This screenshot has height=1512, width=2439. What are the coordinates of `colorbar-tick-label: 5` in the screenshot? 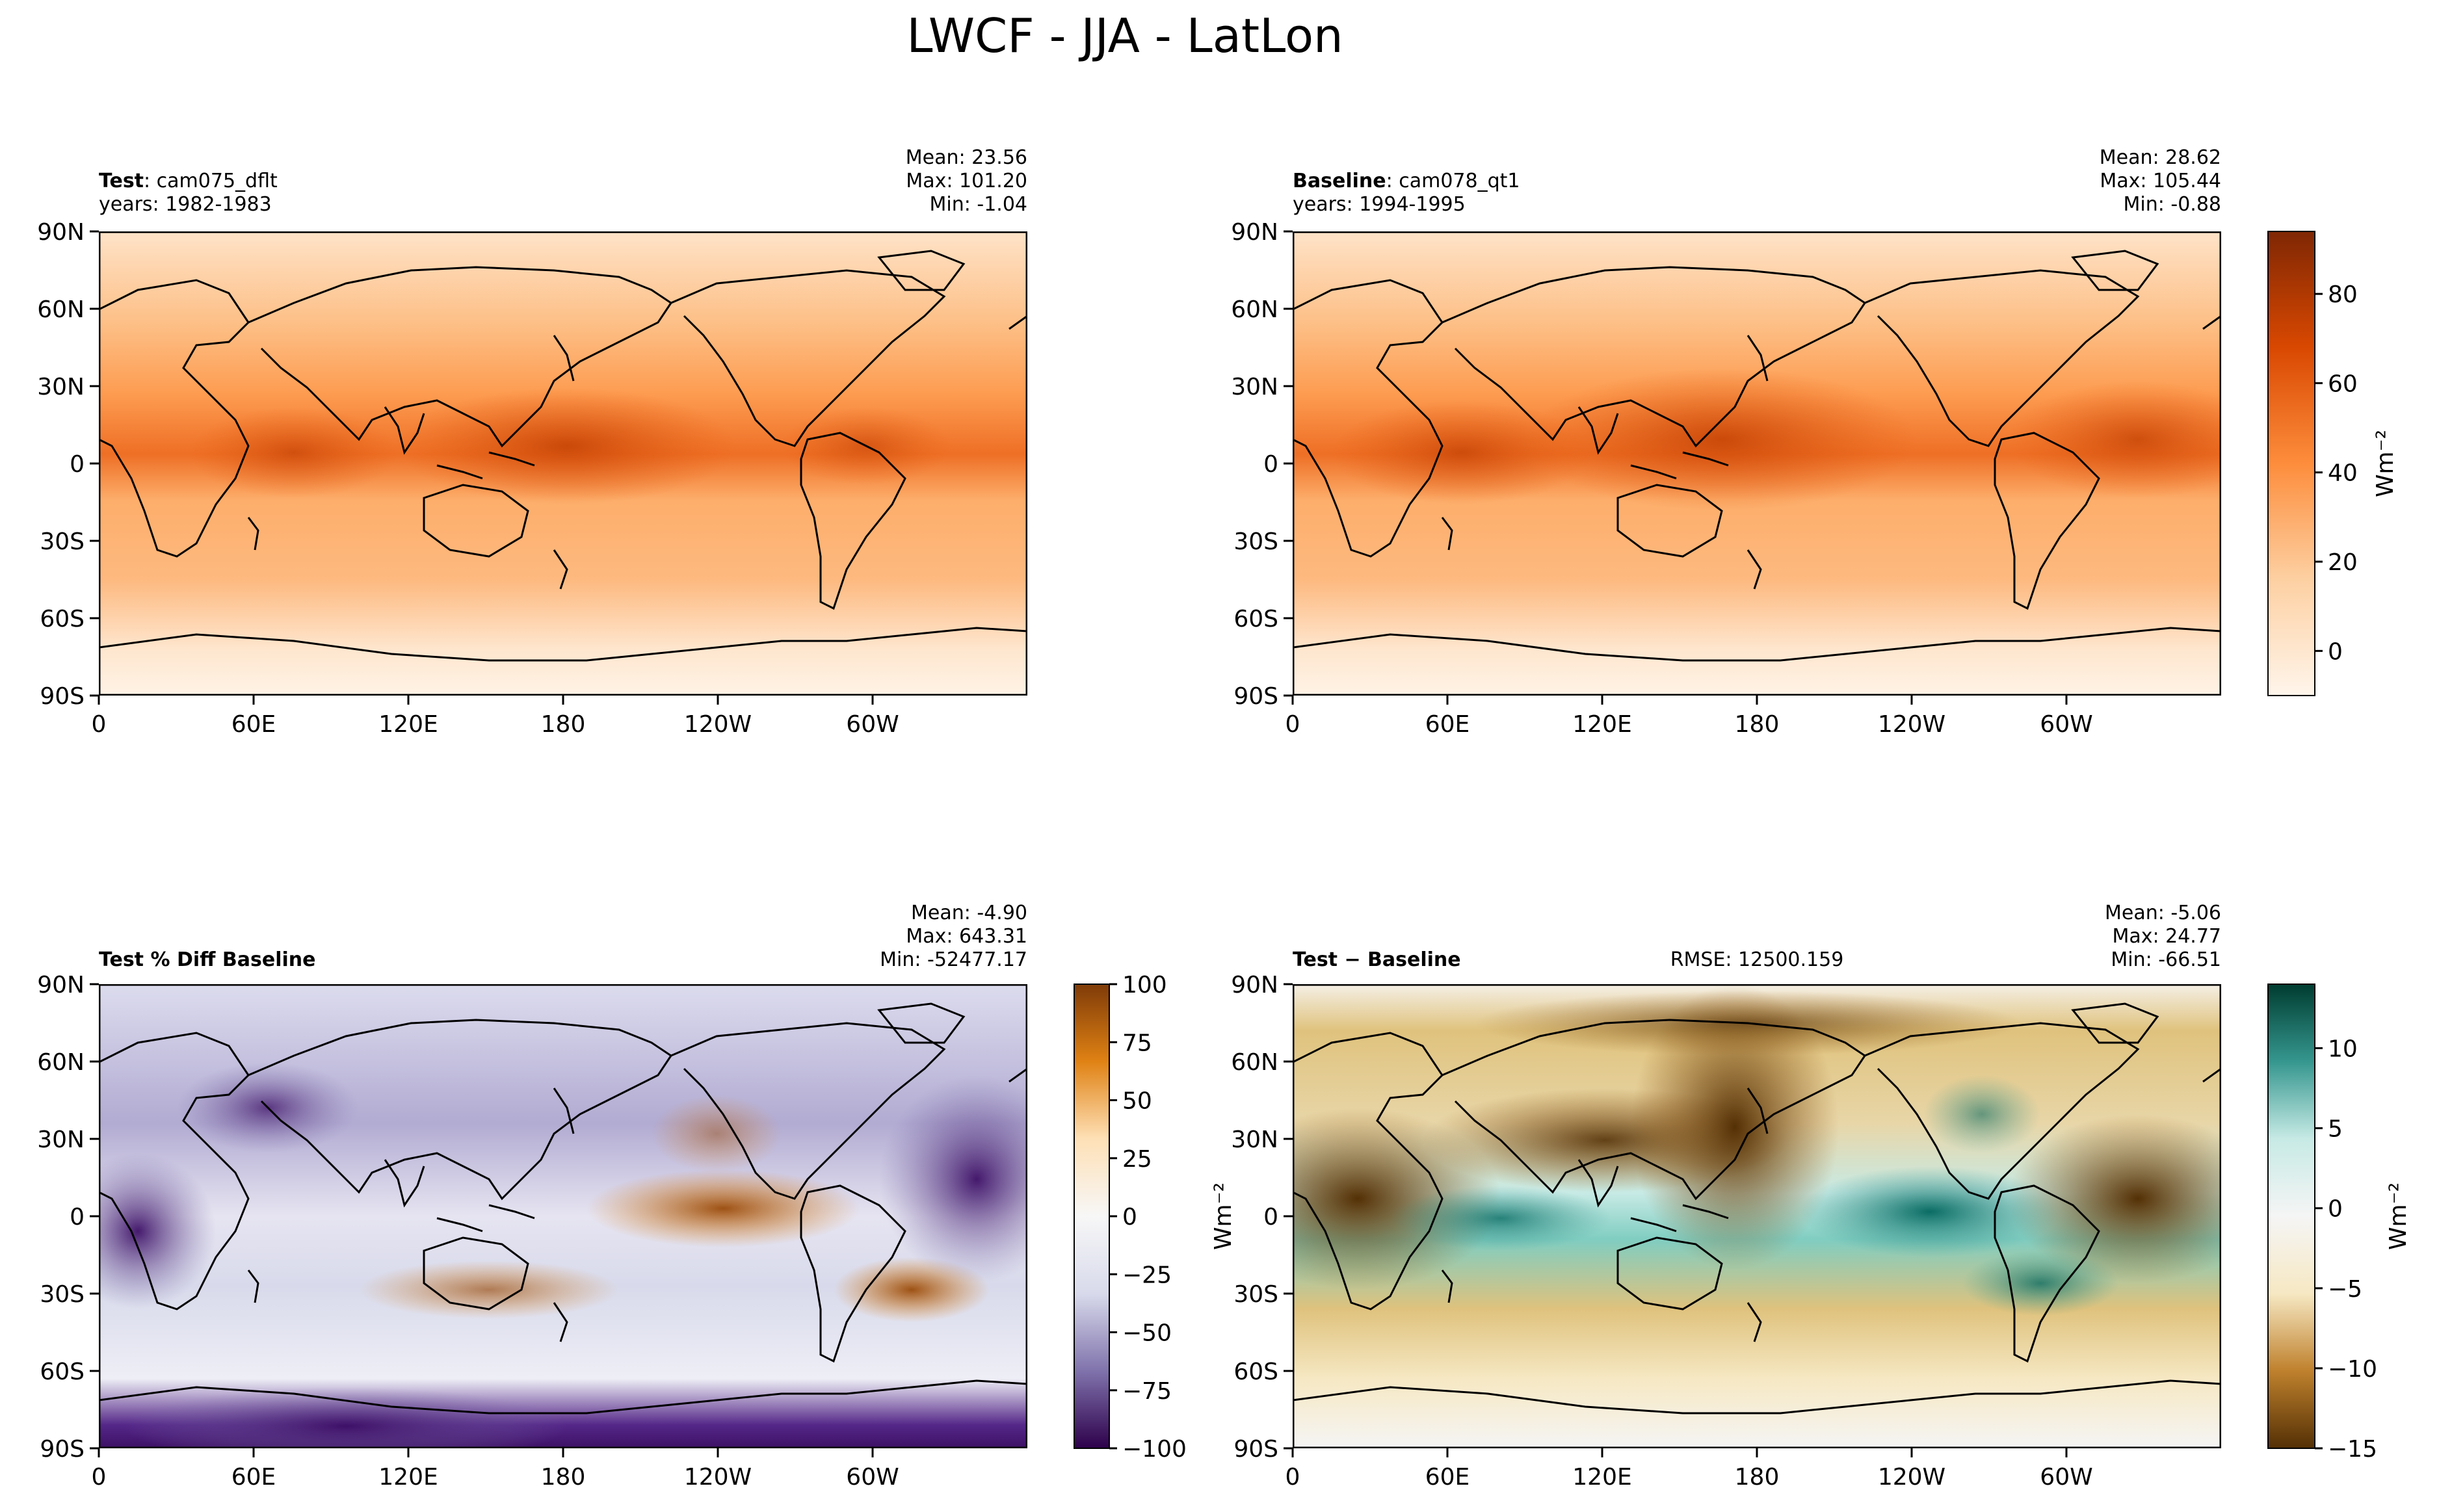 It's located at (2335, 1129).